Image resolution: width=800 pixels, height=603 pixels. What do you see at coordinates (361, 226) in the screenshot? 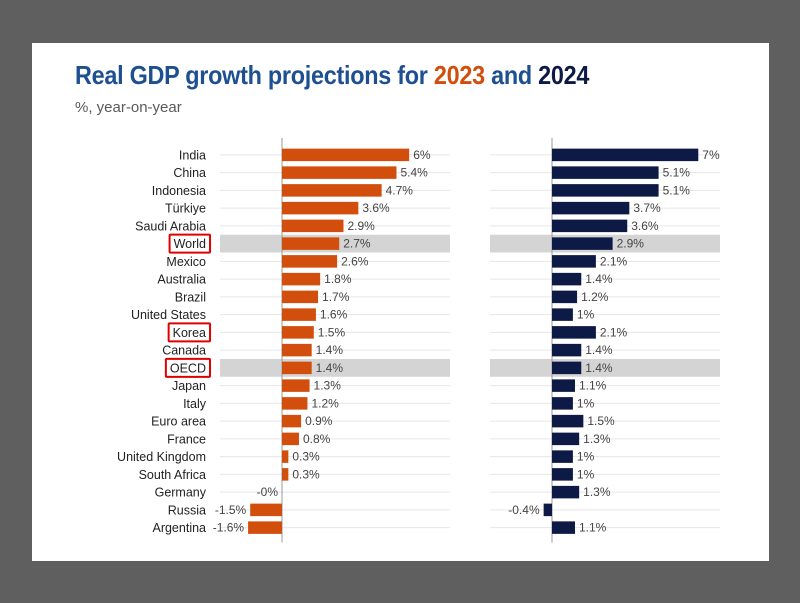
I see `value-label-2023-saudi-arabia: 2.9%` at bounding box center [361, 226].